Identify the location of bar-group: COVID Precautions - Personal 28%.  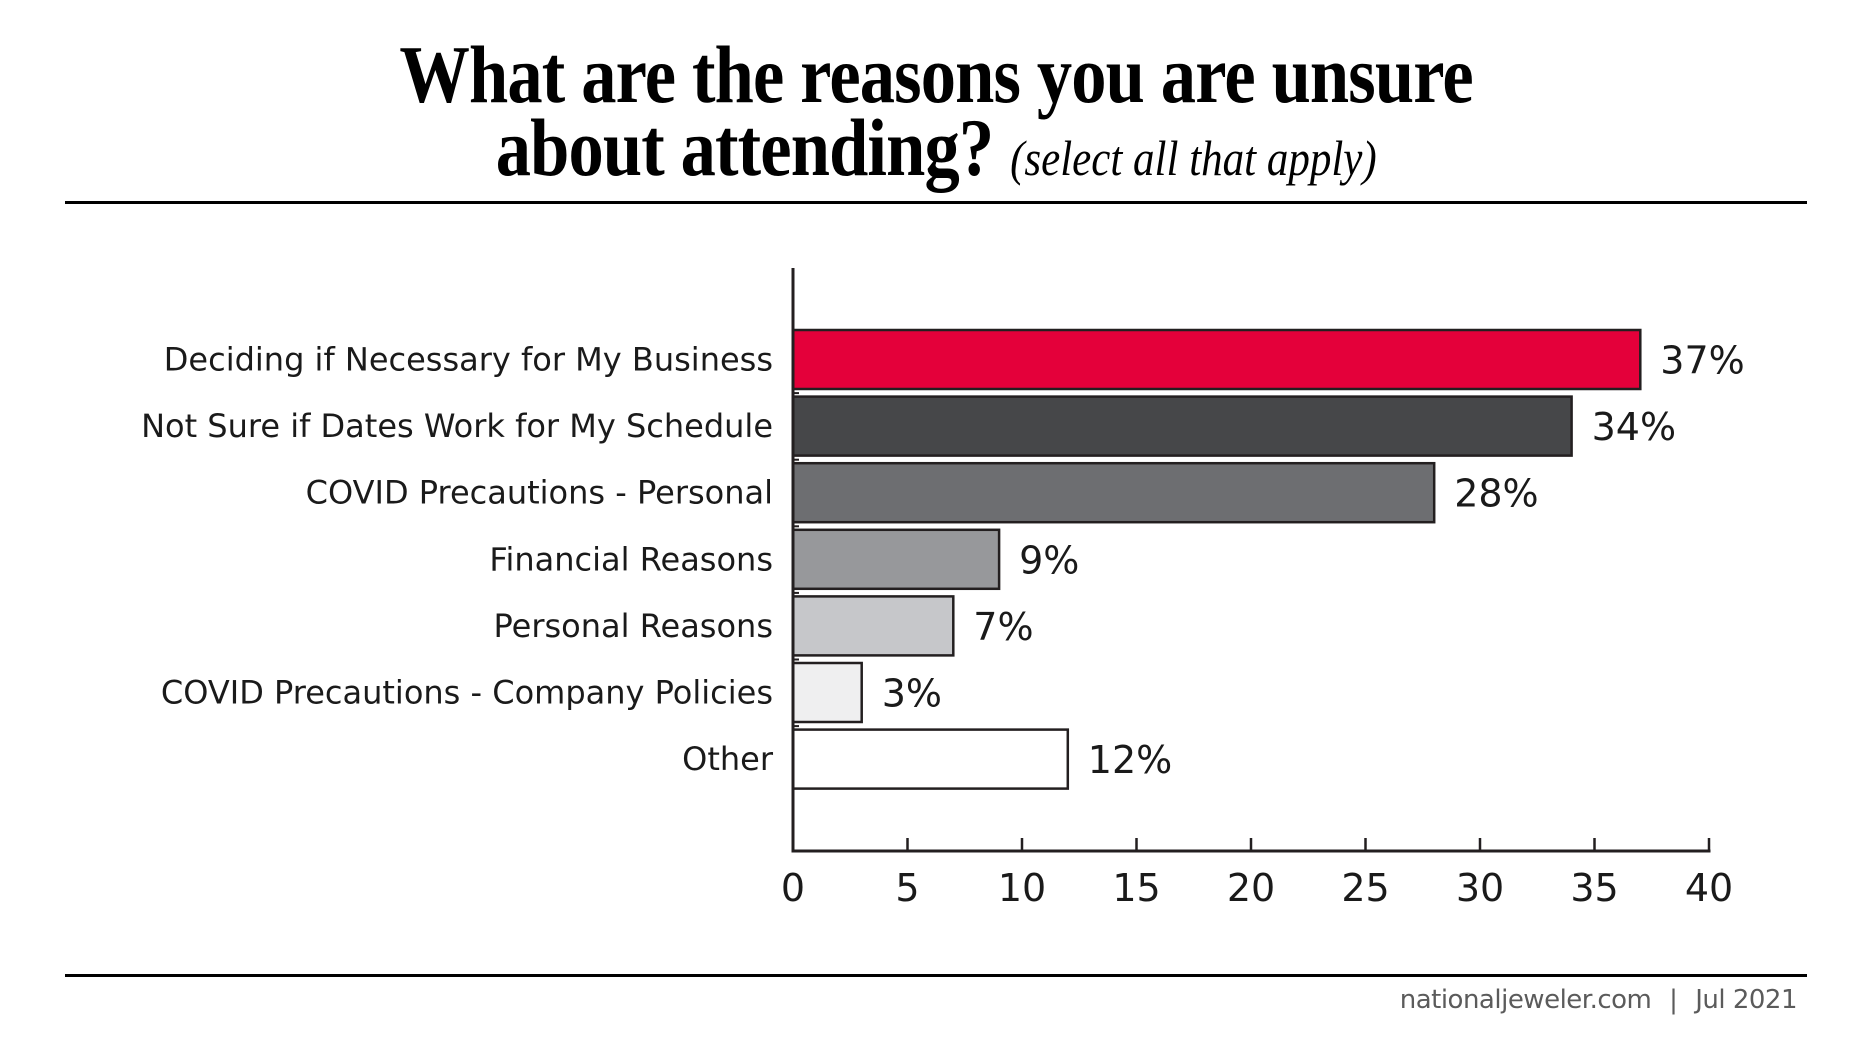
(922, 492).